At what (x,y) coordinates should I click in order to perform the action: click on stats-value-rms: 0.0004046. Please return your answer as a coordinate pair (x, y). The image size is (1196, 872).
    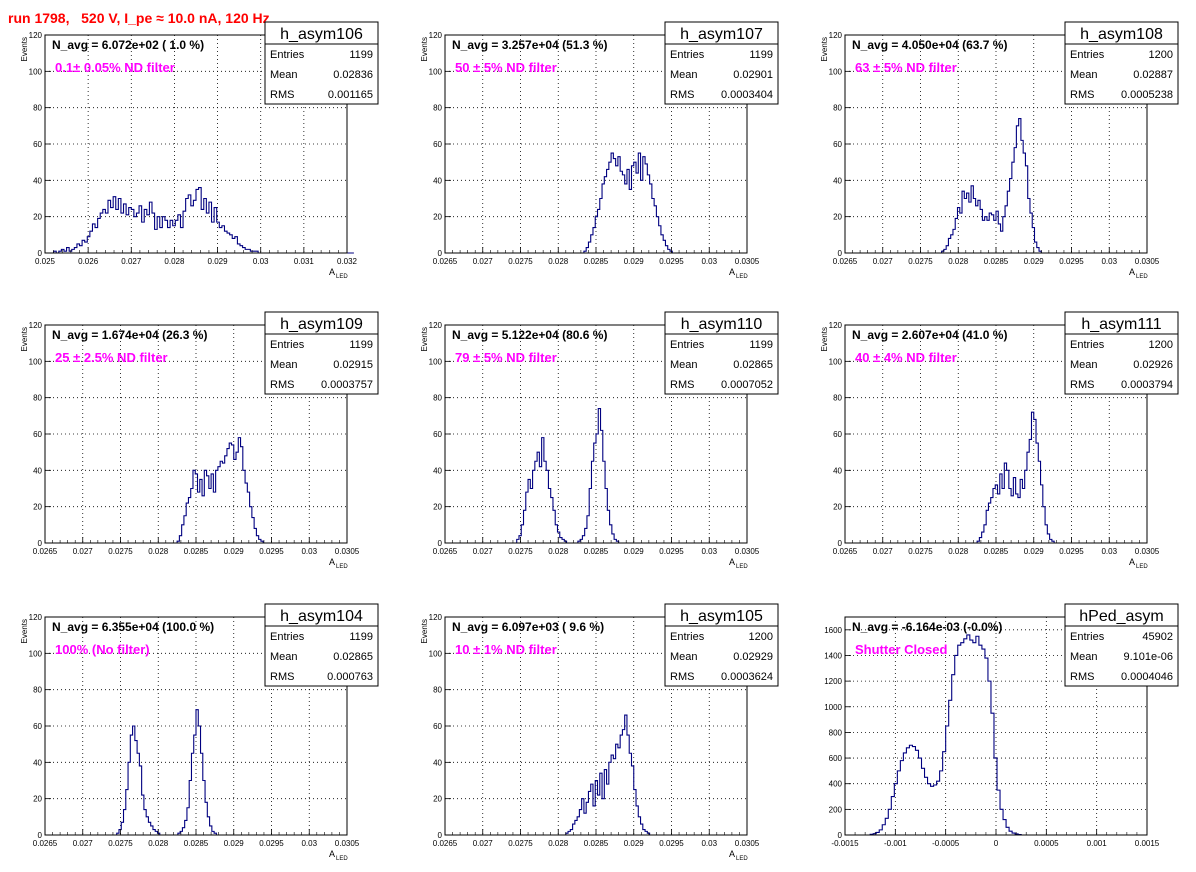
    Looking at the image, I should click on (1147, 677).